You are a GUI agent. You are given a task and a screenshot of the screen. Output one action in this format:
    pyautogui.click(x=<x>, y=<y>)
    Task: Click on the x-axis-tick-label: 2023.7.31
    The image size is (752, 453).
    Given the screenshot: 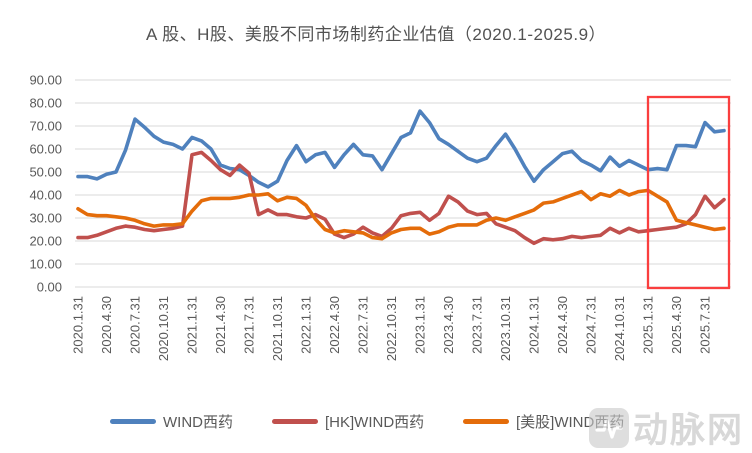 What is the action you would take?
    pyautogui.click(x=477, y=325)
    